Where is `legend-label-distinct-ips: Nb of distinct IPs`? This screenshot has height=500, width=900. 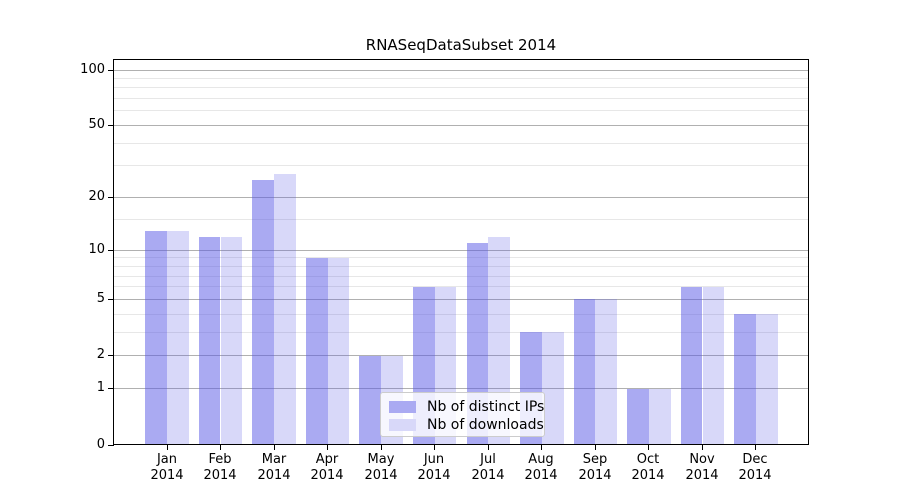 legend-label-distinct-ips: Nb of distinct IPs is located at coordinates (486, 407).